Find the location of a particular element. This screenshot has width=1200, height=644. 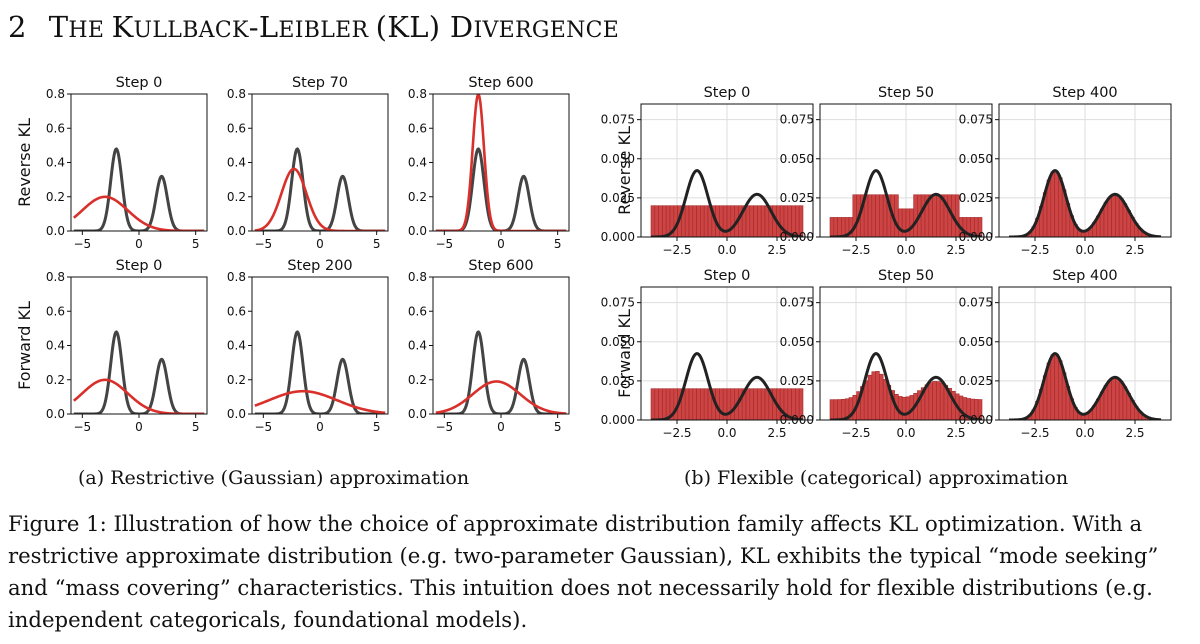

section-title-part: L is located at coordinates (268, 27).